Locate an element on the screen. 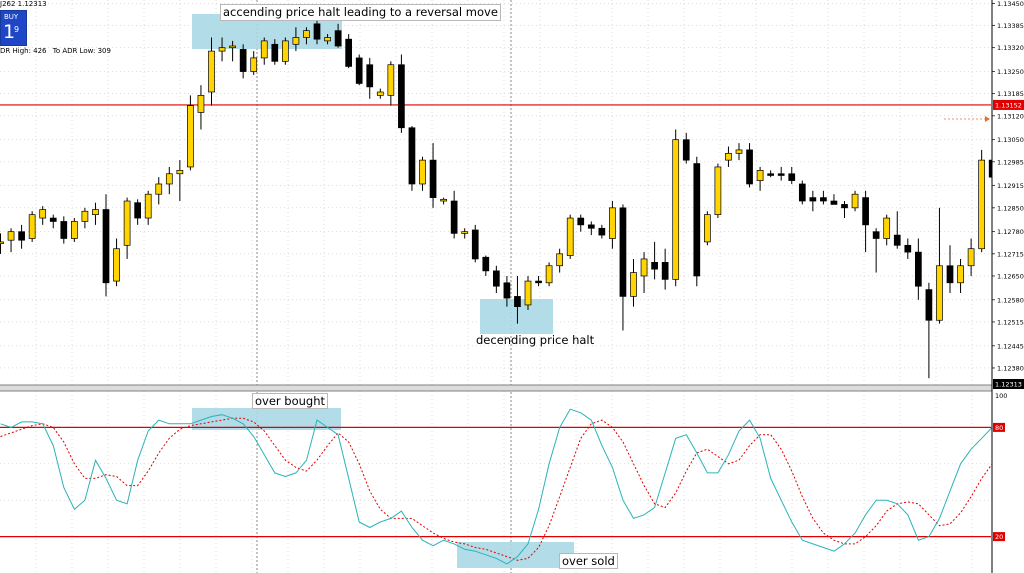  oversold-highlight is located at coordinates (515, 555).